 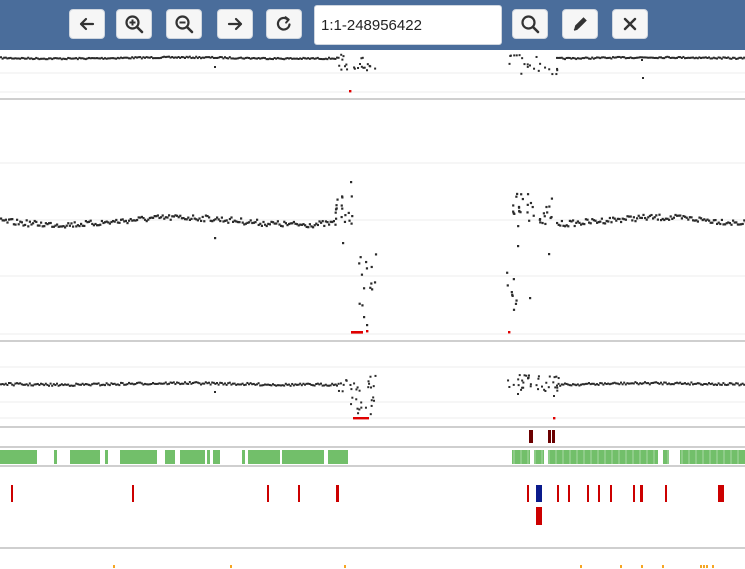 What do you see at coordinates (284, 24) in the screenshot?
I see `refresh-button` at bounding box center [284, 24].